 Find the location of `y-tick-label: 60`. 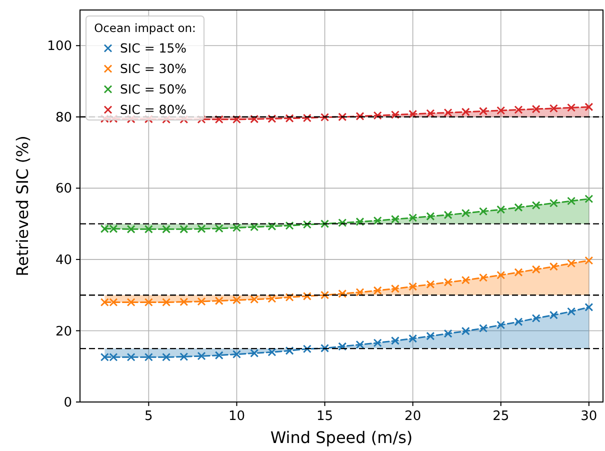

y-tick-label: 60 is located at coordinates (63, 189).